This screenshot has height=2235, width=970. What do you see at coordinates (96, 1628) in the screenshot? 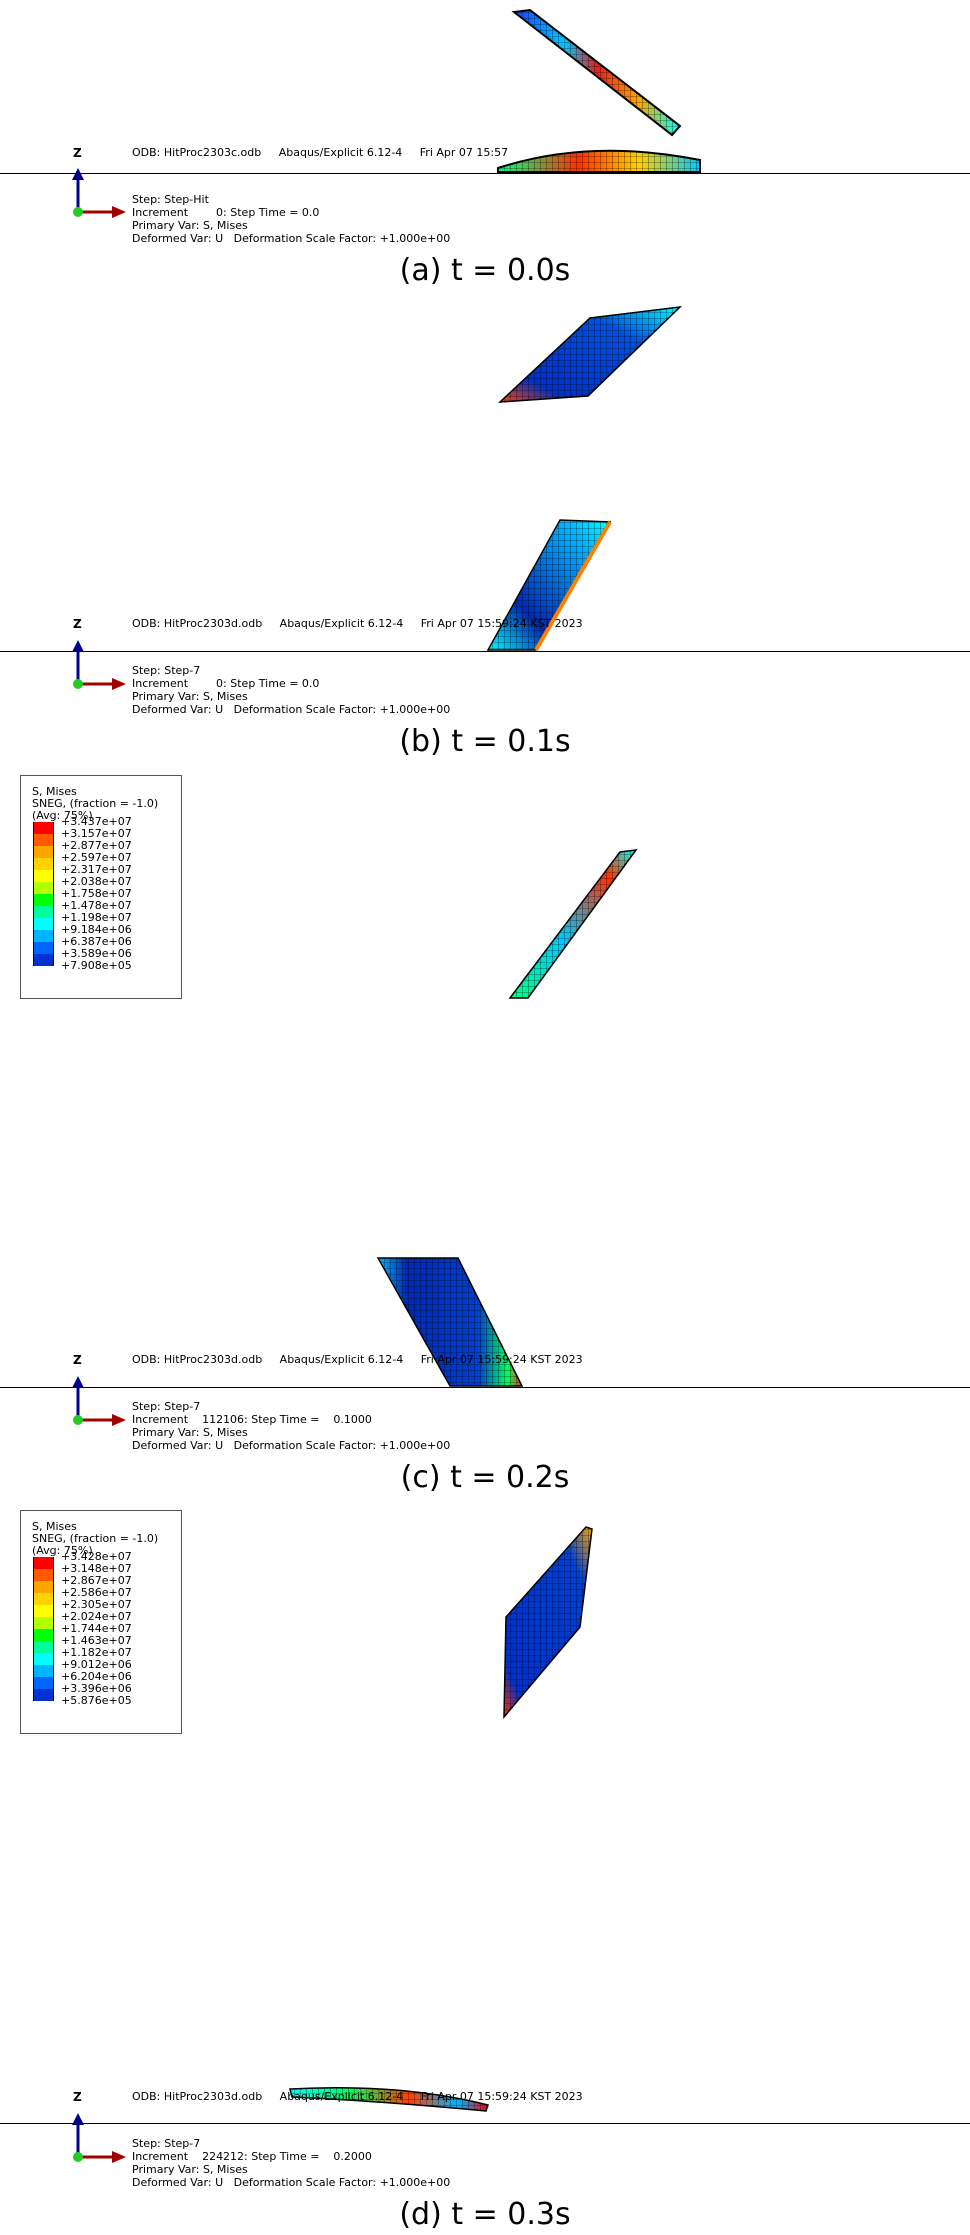
I see `legend-value: +1.744e+07` at bounding box center [96, 1628].